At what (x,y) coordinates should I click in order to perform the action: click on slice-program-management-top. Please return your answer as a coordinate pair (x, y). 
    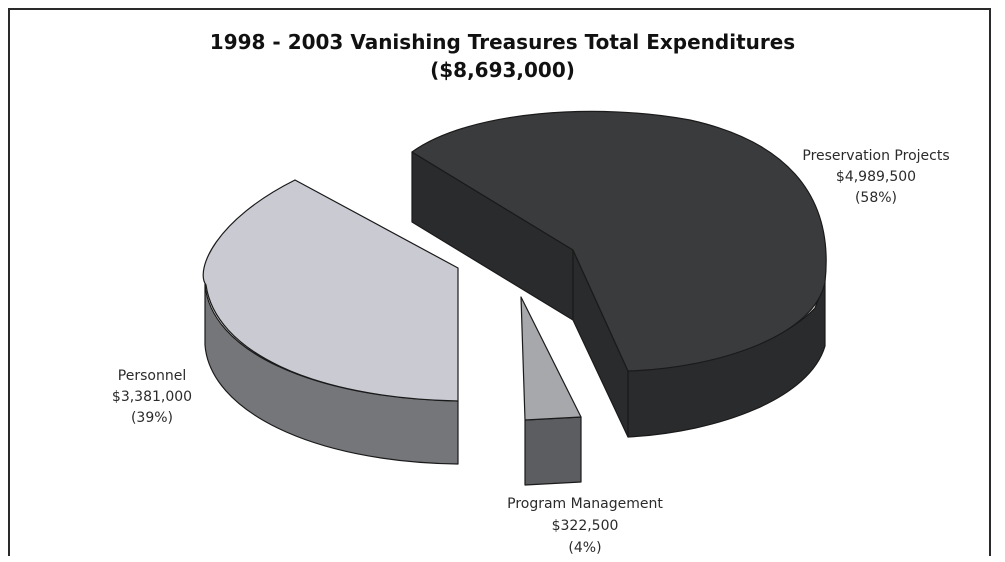
    Looking at the image, I should click on (551, 358).